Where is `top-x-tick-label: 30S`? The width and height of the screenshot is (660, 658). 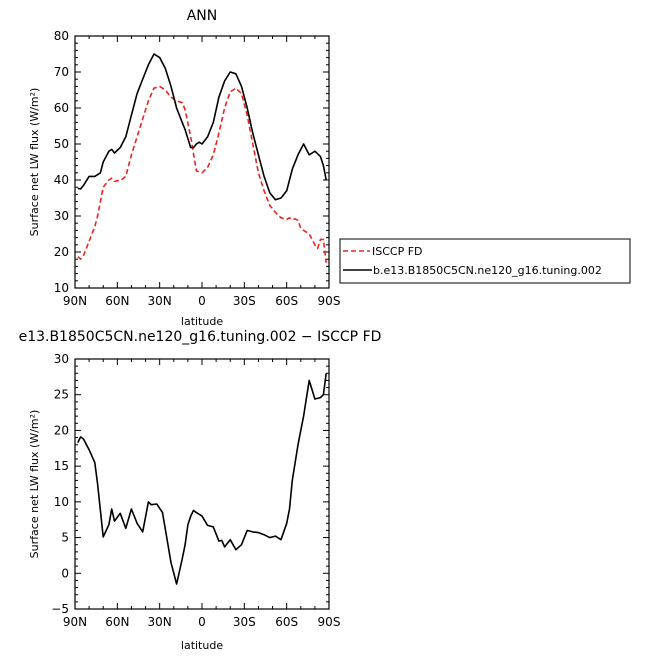
top-x-tick-label: 30S is located at coordinates (244, 301).